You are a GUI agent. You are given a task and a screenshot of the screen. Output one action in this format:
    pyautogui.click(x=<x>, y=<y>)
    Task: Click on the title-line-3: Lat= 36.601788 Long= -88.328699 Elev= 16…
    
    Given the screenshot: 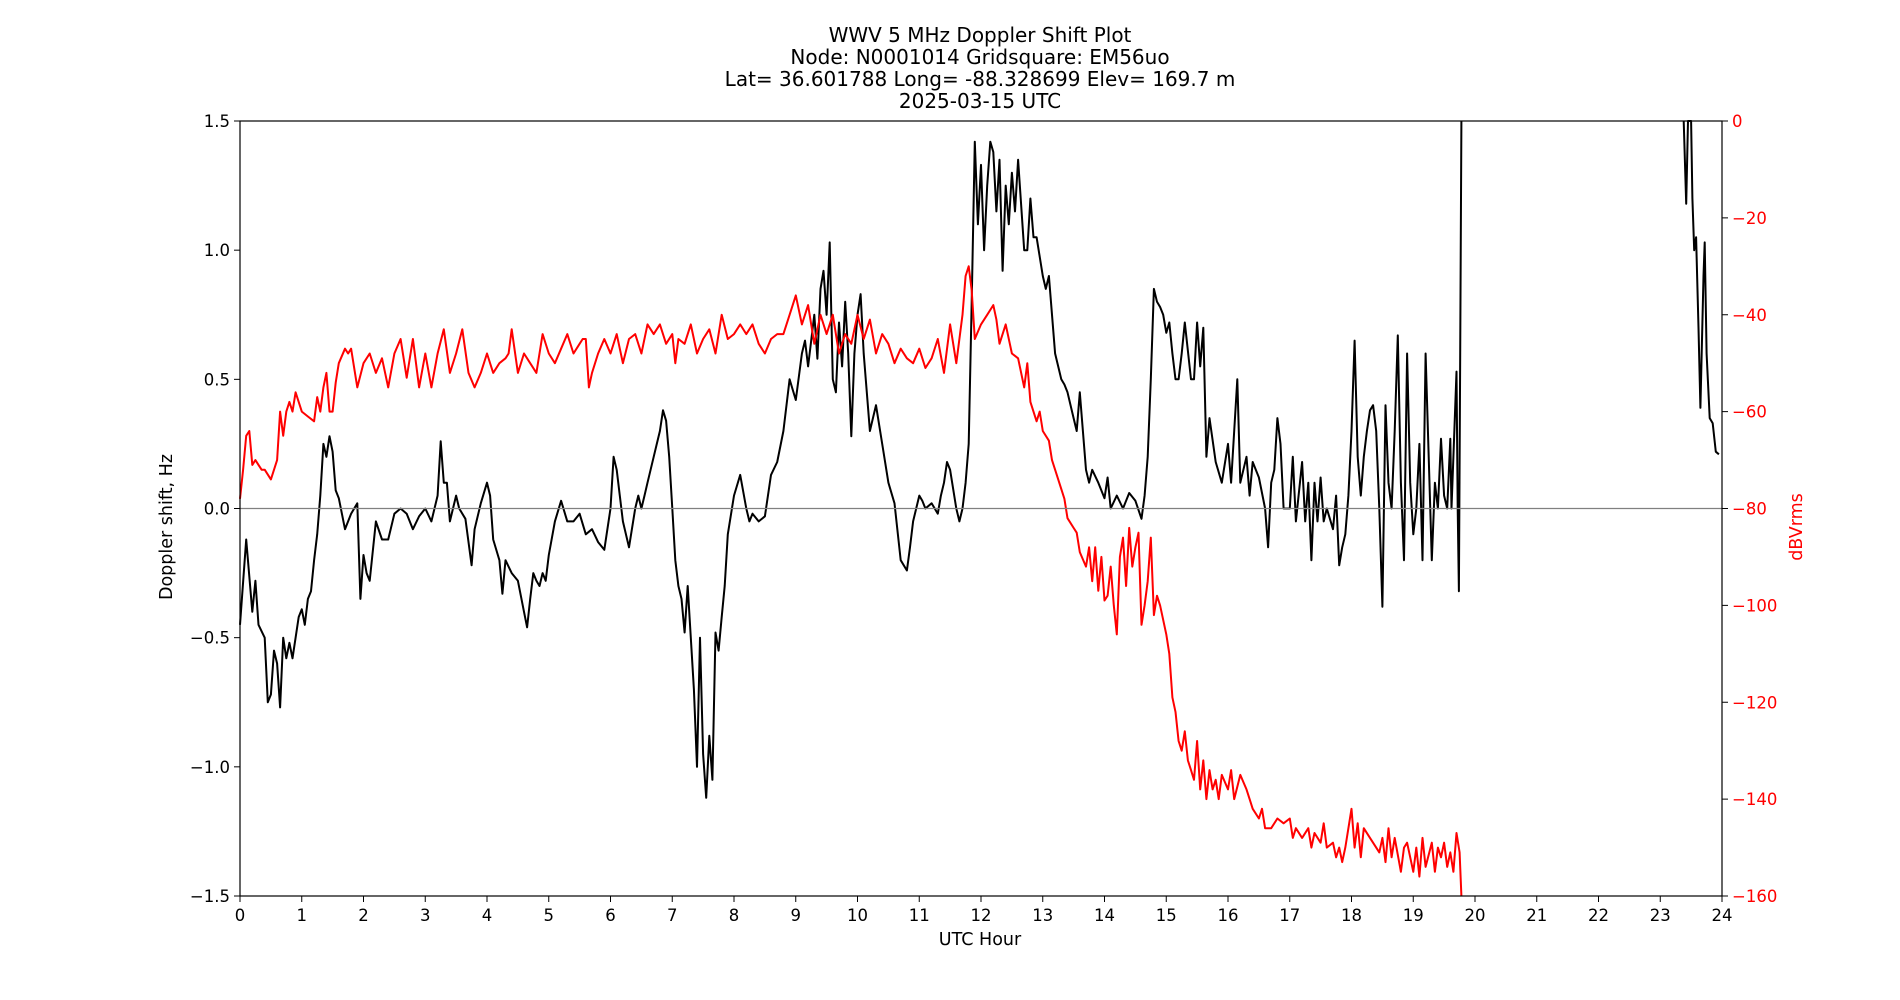 What is the action you would take?
    pyautogui.click(x=980, y=79)
    